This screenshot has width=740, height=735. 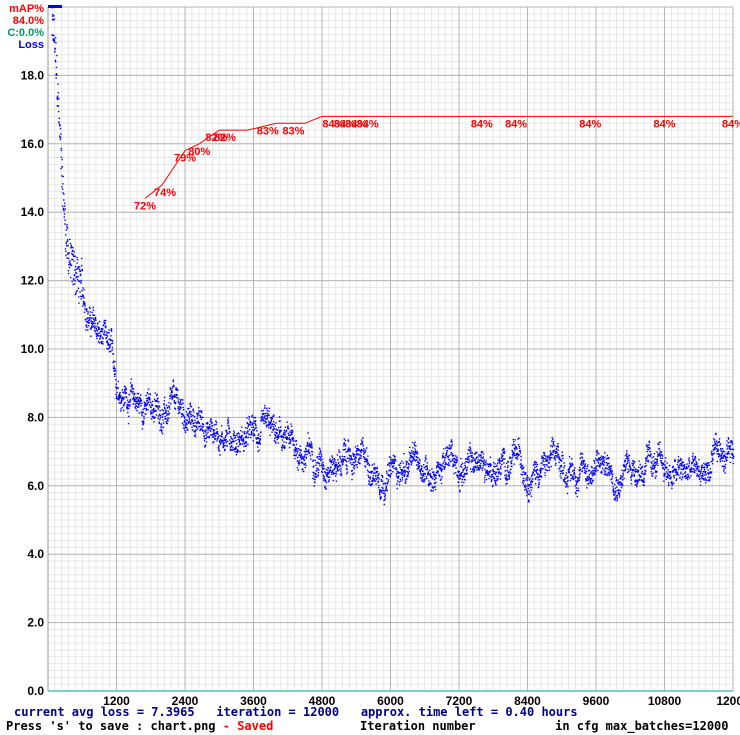 I want to click on legend-class-label: C:0.0%, so click(x=25, y=33).